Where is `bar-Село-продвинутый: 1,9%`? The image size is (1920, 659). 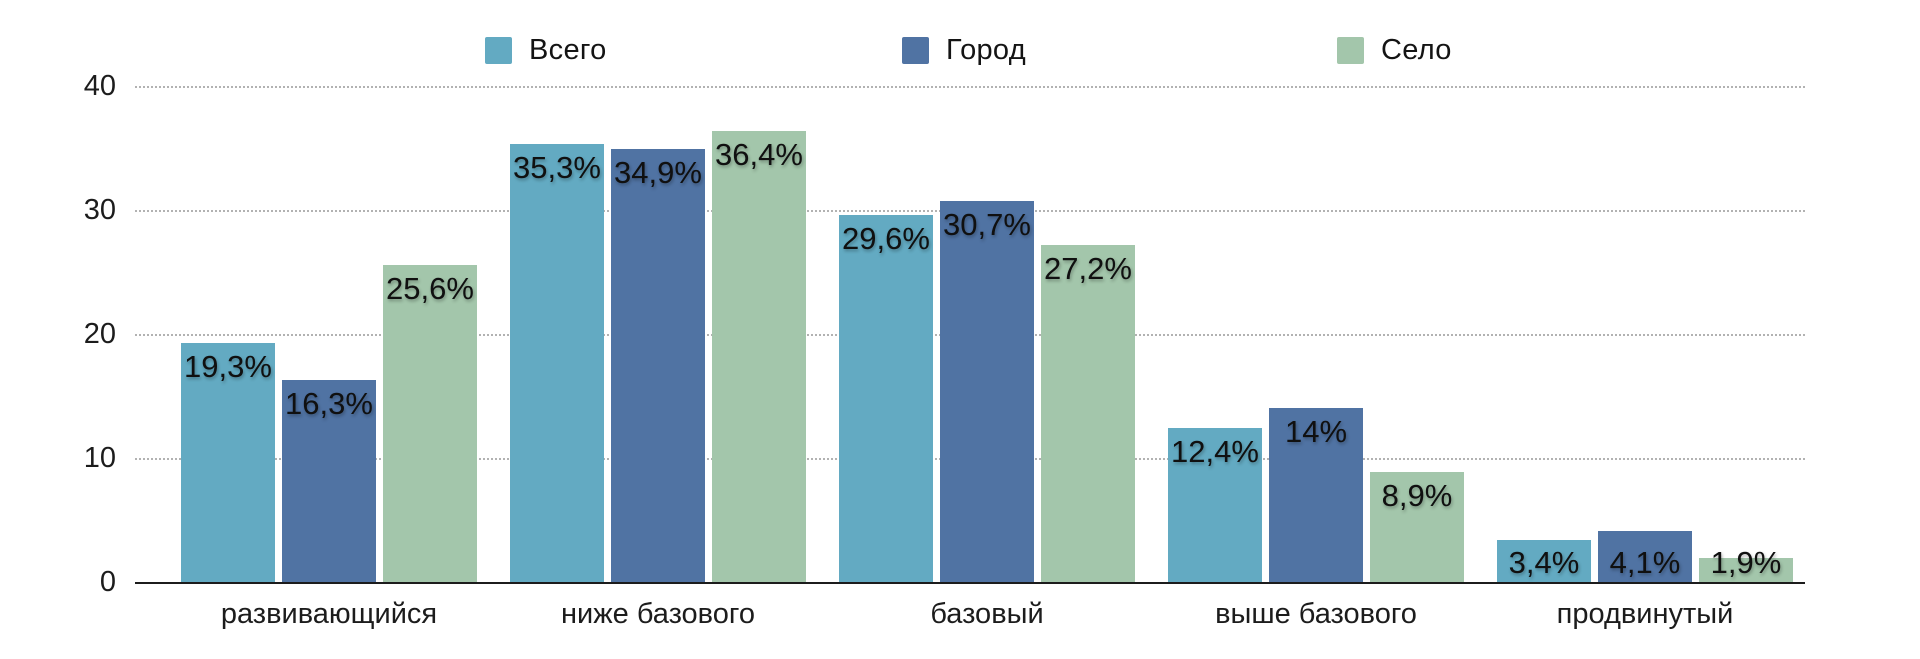 bar-Село-продвинутый: 1,9% is located at coordinates (1746, 563).